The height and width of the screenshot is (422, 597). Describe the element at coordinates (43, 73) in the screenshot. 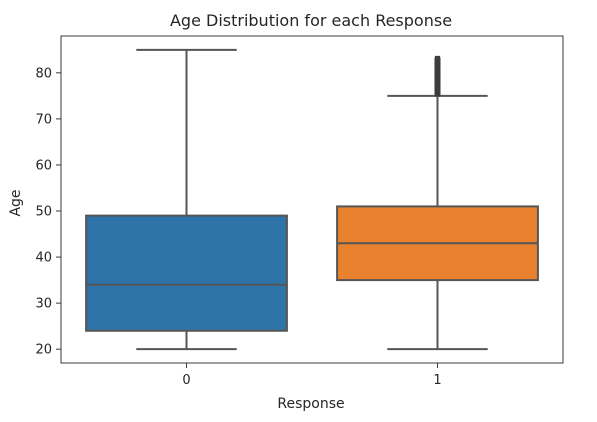

I see `y-tick-label-80: 80` at that location.